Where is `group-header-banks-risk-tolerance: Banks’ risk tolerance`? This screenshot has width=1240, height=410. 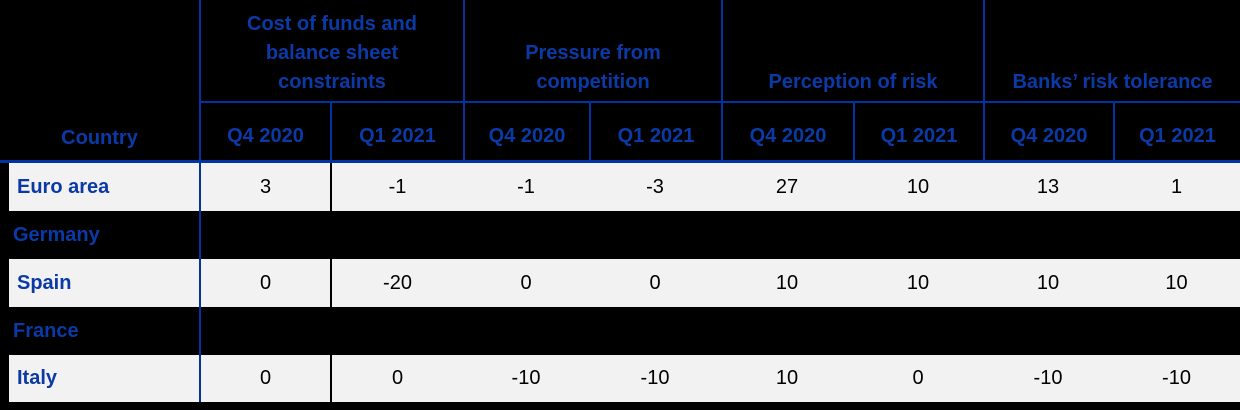 group-header-banks-risk-tolerance: Banks’ risk tolerance is located at coordinates (1111, 51).